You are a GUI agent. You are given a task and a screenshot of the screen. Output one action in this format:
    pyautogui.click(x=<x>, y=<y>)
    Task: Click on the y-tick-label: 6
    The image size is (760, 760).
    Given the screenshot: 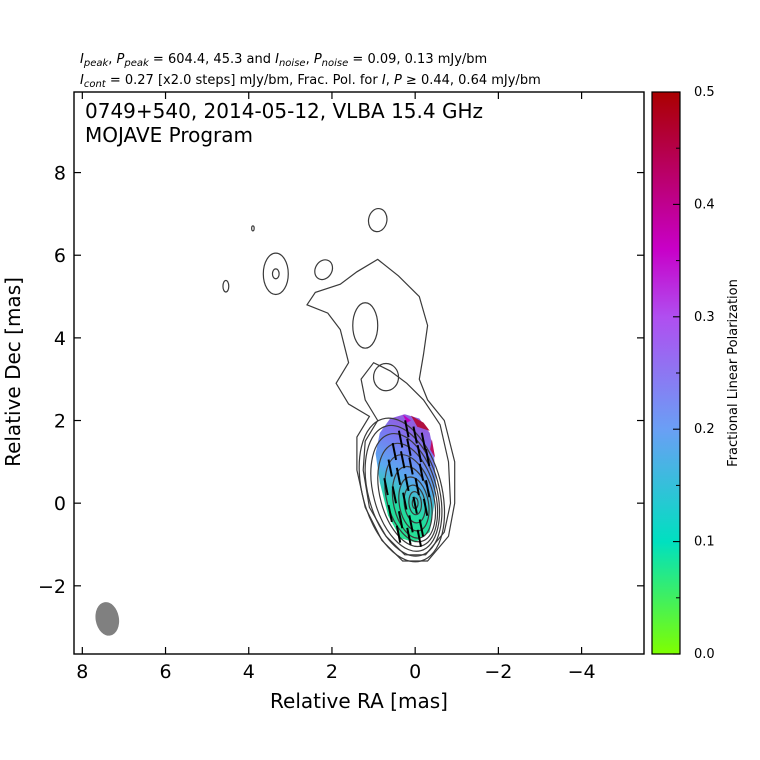 What is the action you would take?
    pyautogui.click(x=60, y=256)
    